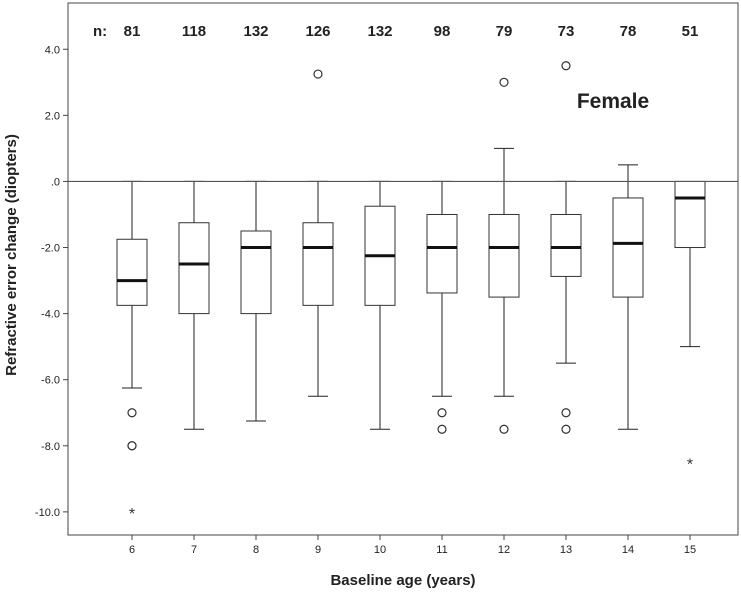 The image size is (741, 598). I want to click on y-tick-label: -2.0, so click(50, 249).